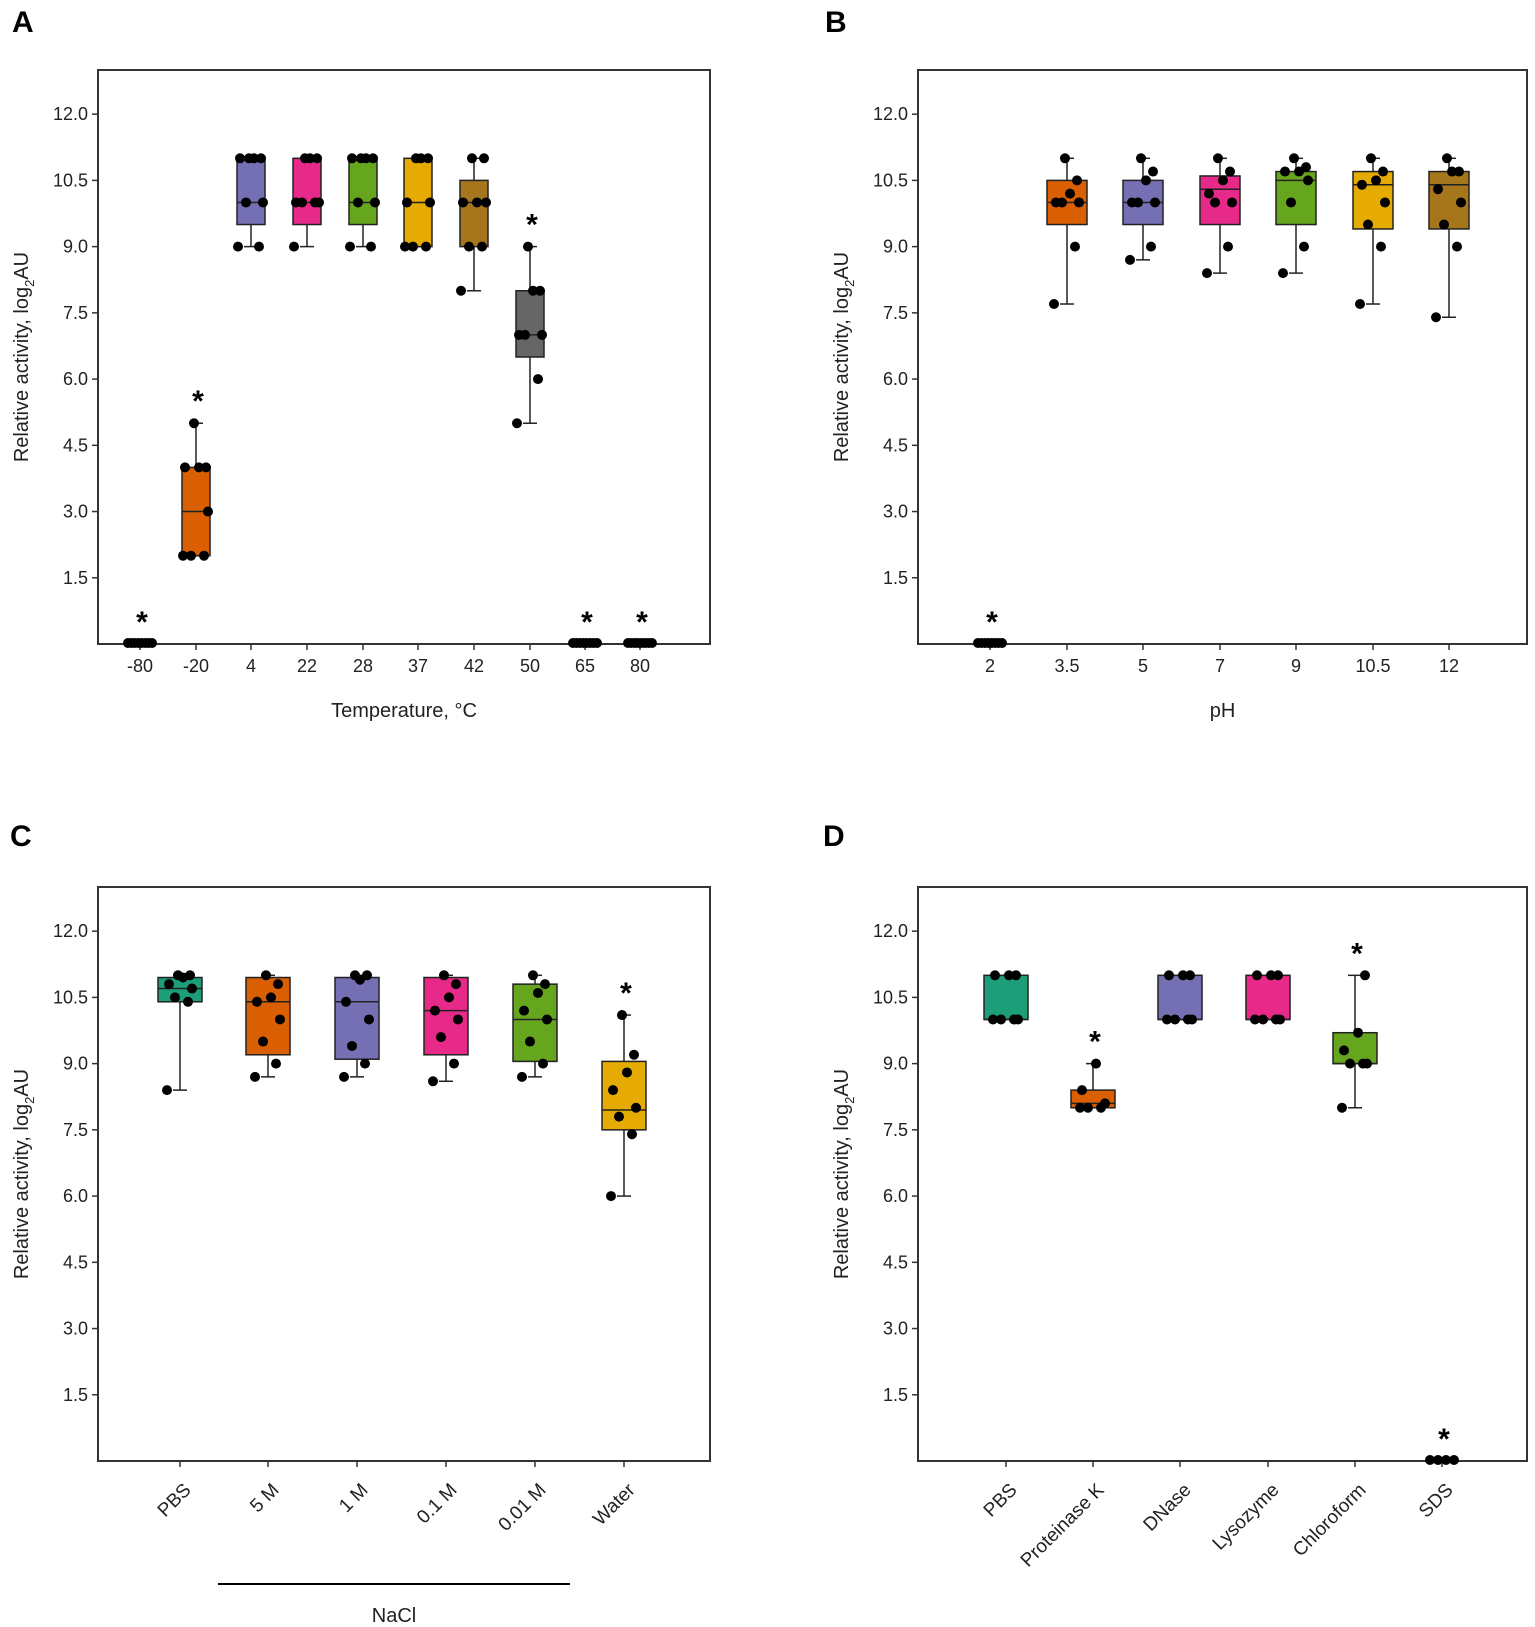 This screenshot has width=1535, height=1627. Describe the element at coordinates (1168, 1508) in the screenshot. I see `x-tick-label: DNase` at that location.